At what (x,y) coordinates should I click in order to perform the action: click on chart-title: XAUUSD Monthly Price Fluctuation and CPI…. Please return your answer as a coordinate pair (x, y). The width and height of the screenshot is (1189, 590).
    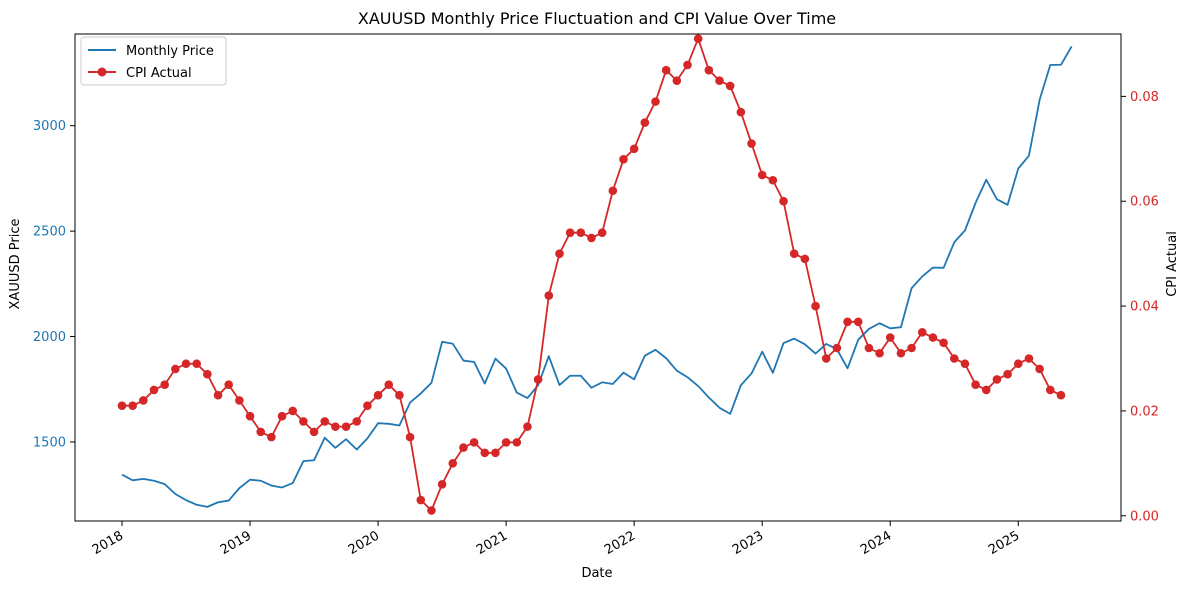
    Looking at the image, I should click on (597, 18).